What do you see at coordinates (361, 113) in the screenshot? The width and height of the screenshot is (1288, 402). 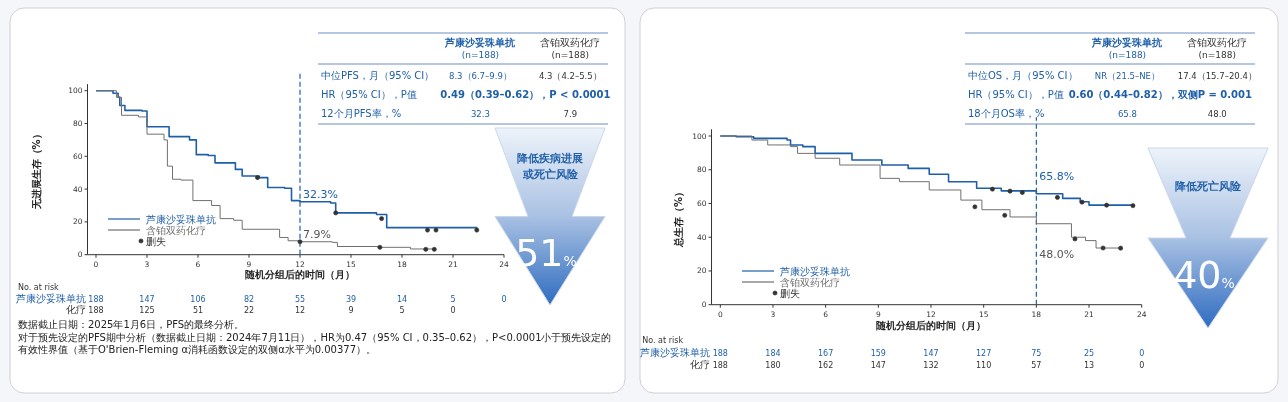 I see `annotation: 12个月PFS率，%` at bounding box center [361, 113].